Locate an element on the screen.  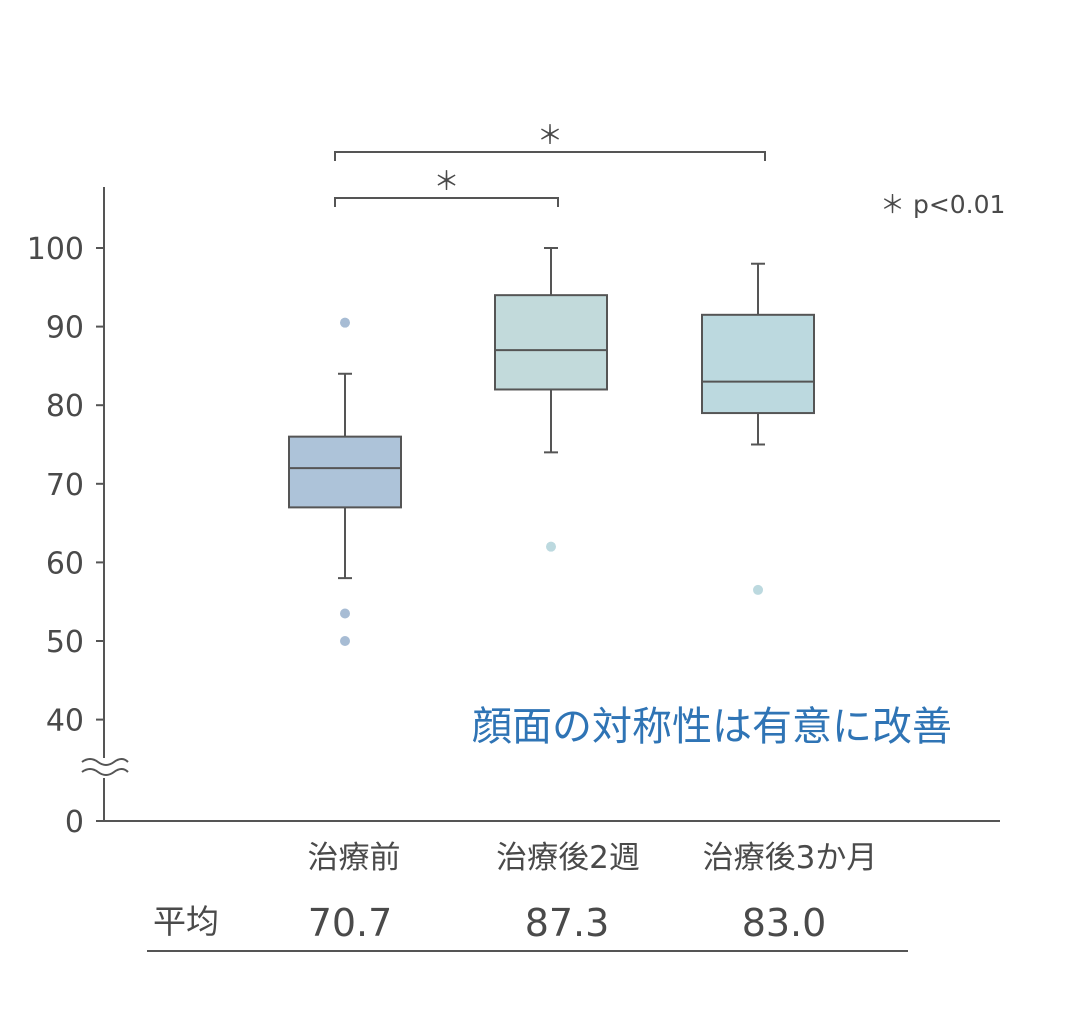
y-tick-label: 0 is located at coordinates (74, 822).